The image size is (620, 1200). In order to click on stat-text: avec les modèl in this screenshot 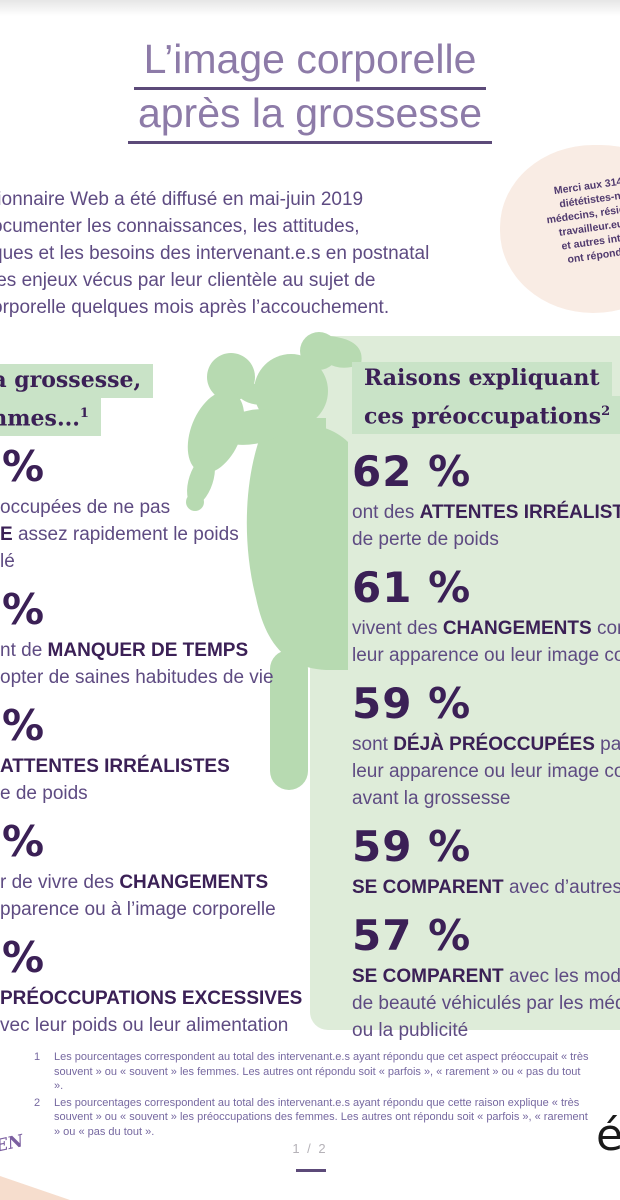, I will do `click(564, 976)`.